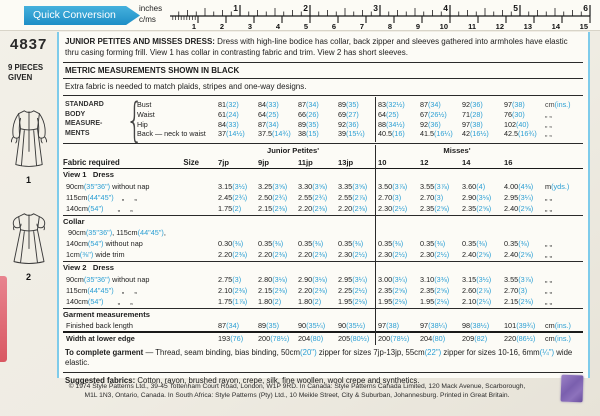 The width and height of the screenshot is (600, 416). I want to click on value-cell: 76(30), so click(514, 114).